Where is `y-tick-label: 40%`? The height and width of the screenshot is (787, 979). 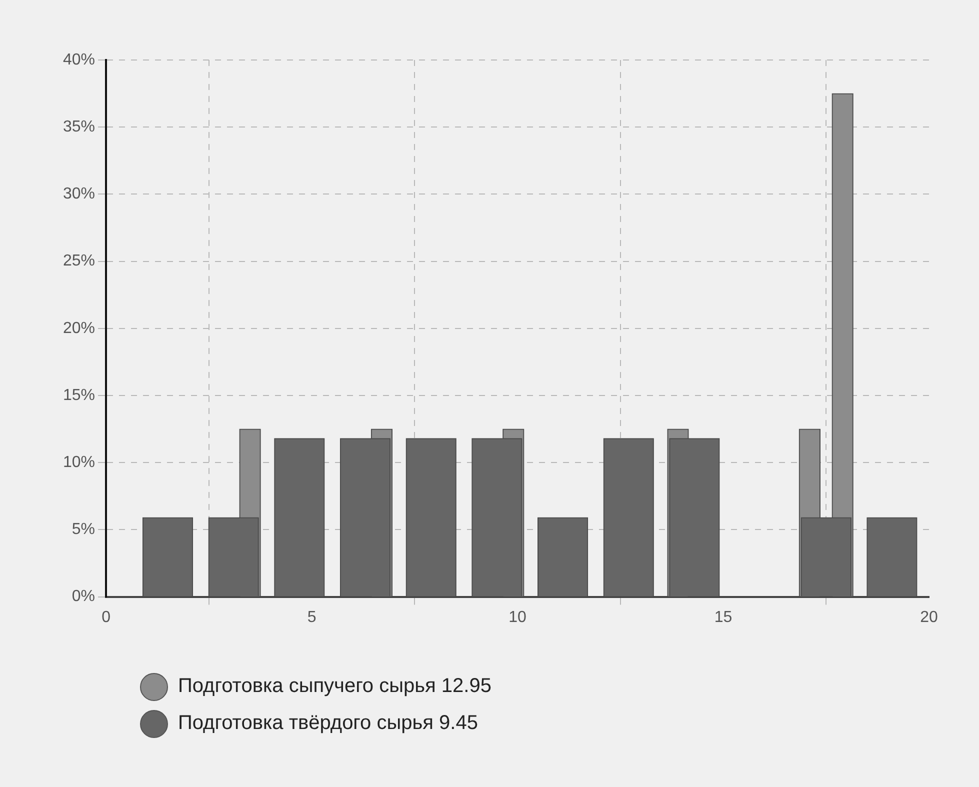 y-tick-label: 40% is located at coordinates (79, 59).